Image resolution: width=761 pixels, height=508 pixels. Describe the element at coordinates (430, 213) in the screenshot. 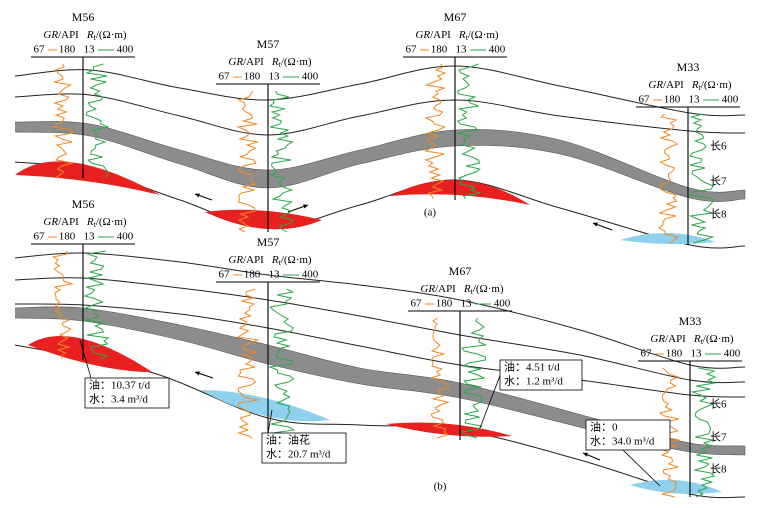

I see `panel-label: (a)` at that location.